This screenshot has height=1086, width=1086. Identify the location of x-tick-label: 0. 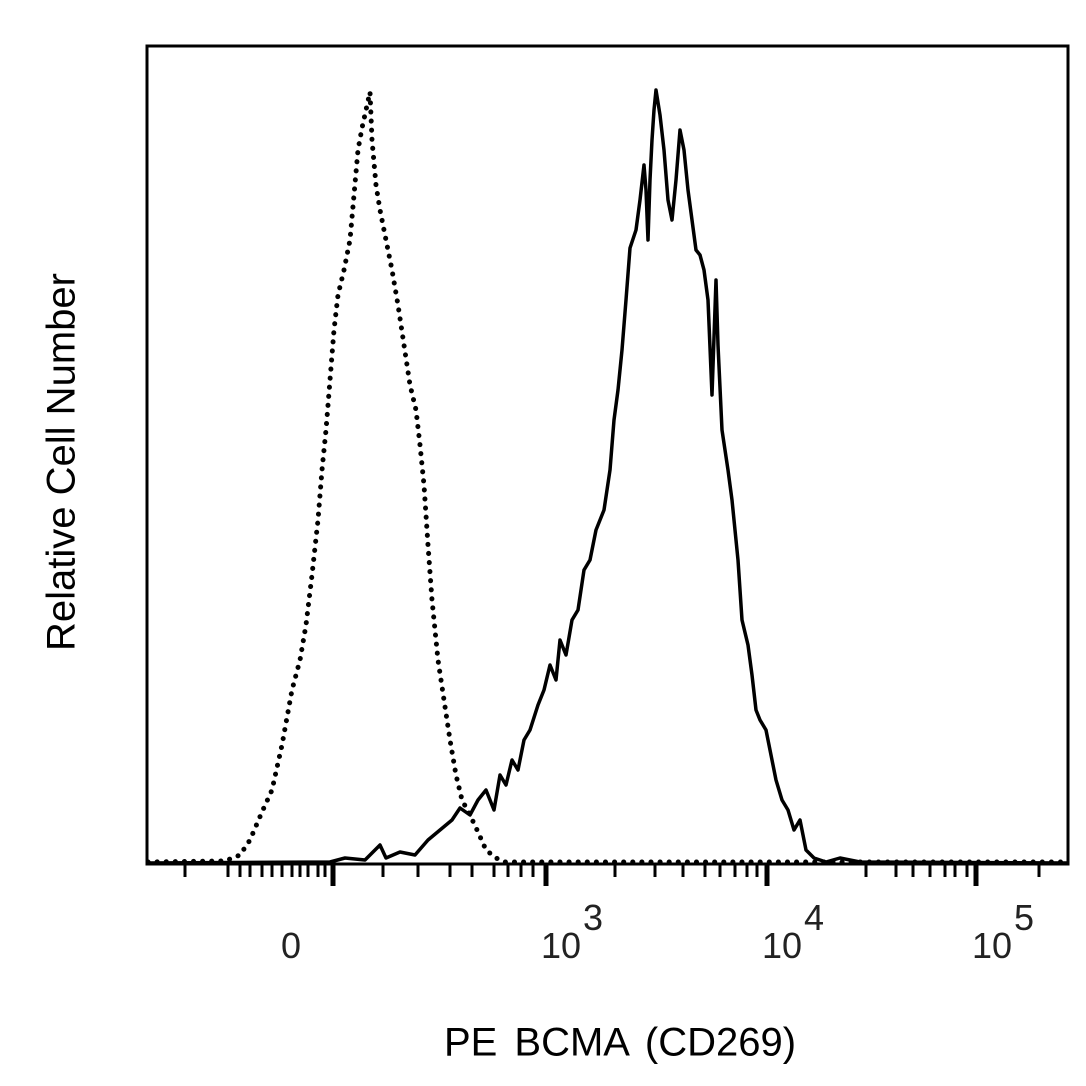
(291, 946).